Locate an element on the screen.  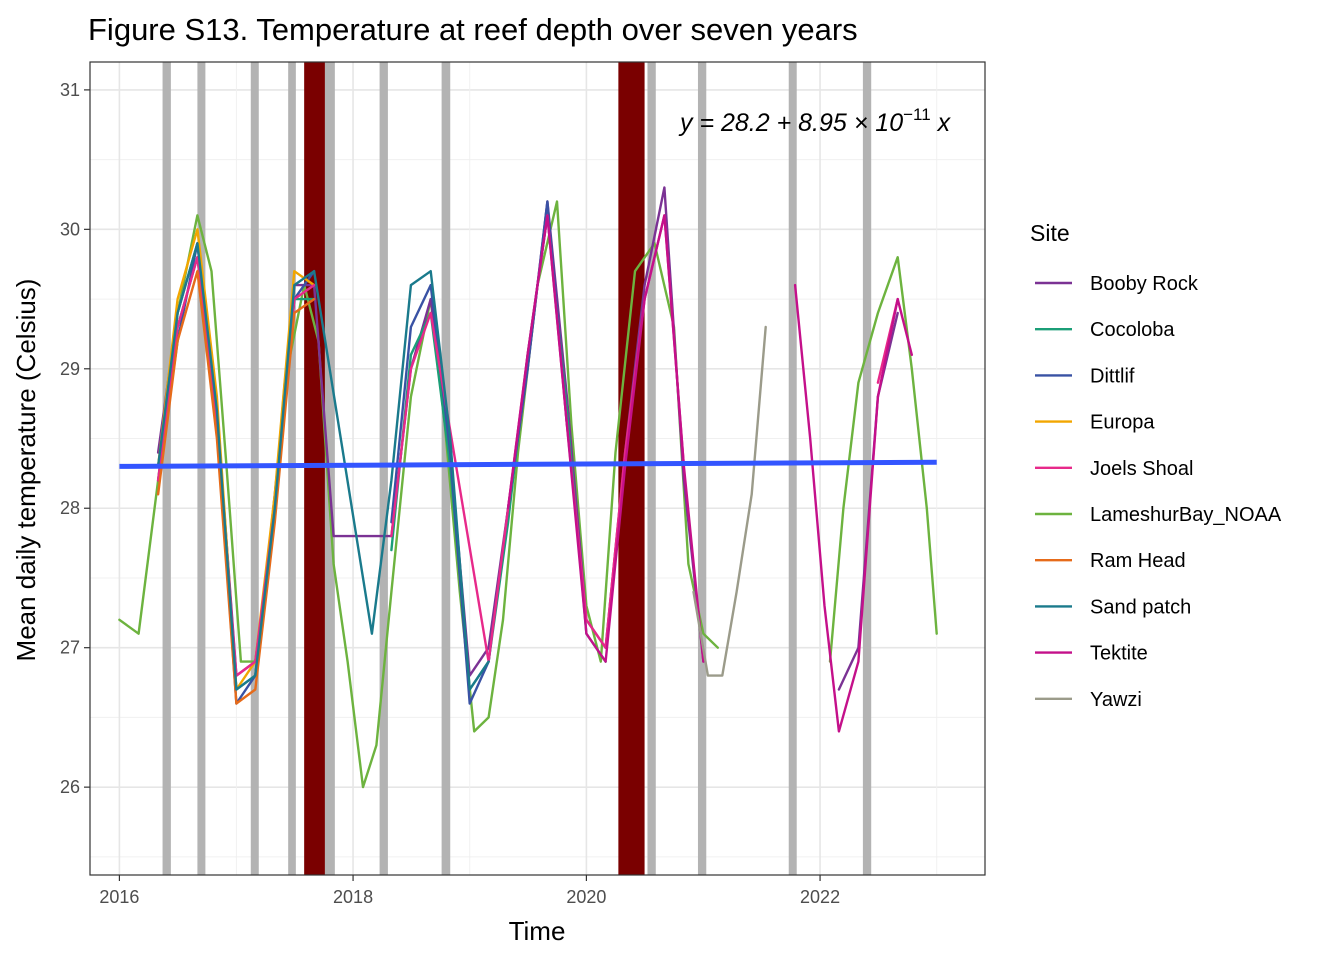
legend-label: LameshurBay_NOAA is located at coordinates (1186, 515).